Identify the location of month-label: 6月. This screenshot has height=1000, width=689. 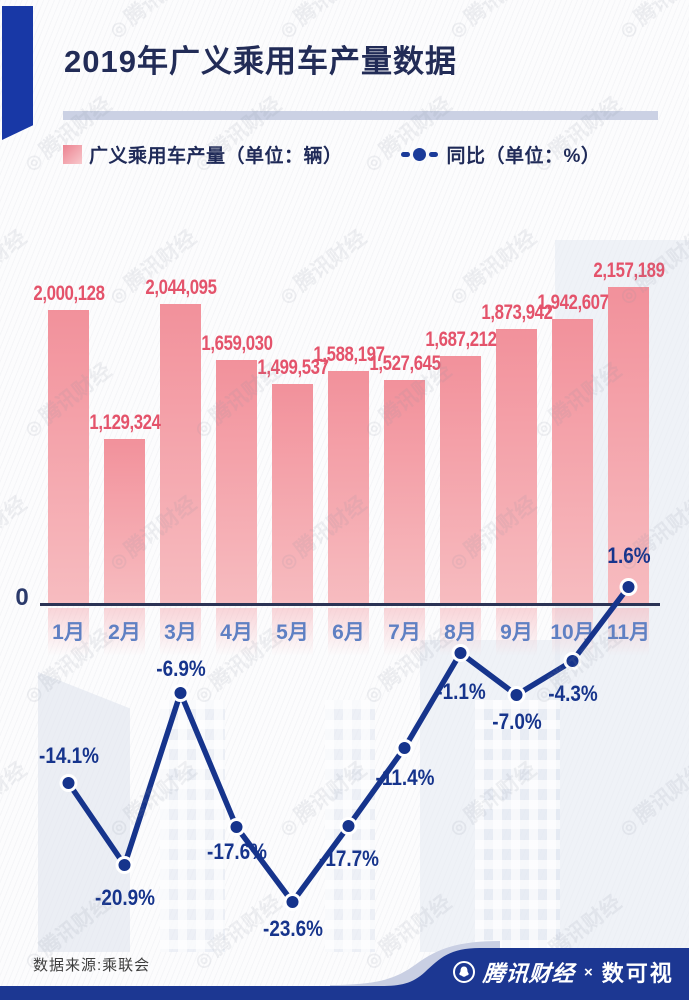
(348, 632).